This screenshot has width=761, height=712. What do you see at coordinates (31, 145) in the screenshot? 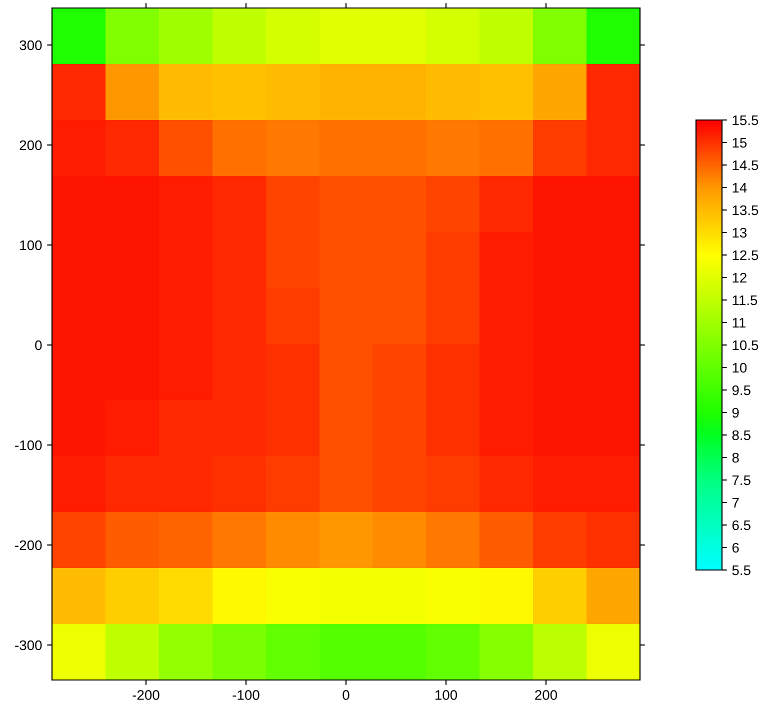
I see `y-tick-label: 200` at bounding box center [31, 145].